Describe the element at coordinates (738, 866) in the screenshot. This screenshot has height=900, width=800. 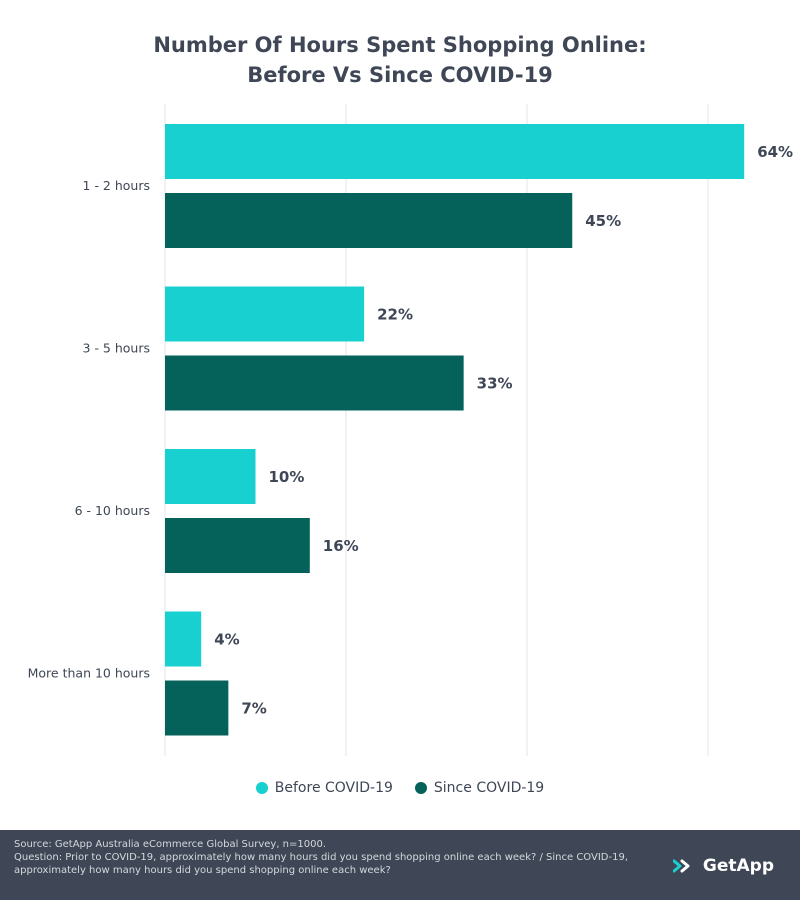
I see `brand-name: GetApp` at that location.